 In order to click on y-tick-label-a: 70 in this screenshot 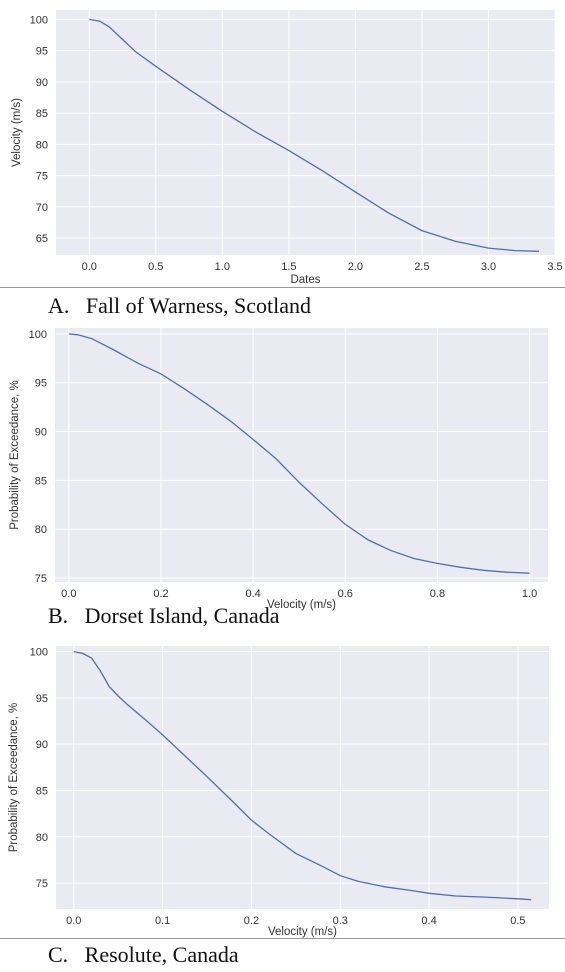, I will do `click(42, 208)`.